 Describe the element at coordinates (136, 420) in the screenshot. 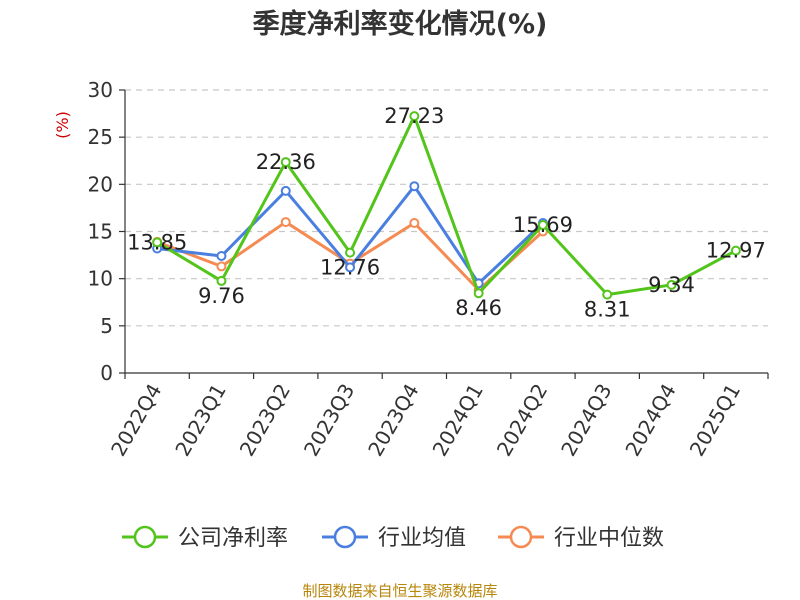

I see `x-tick-label: 2022Q4` at that location.